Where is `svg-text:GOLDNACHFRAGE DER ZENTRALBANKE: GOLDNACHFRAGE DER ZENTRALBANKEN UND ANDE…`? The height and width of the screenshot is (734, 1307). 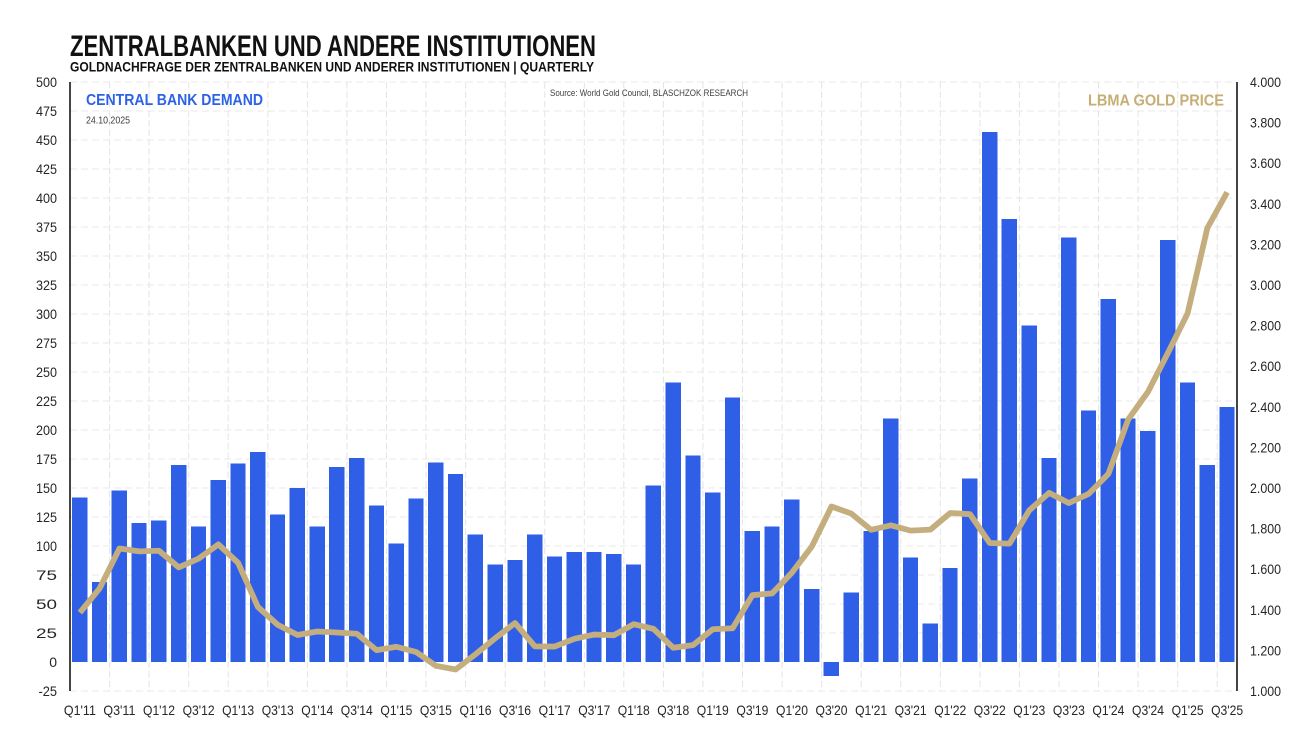 svg-text:GOLDNACHFRAGE DER ZENTRALBANKE: GOLDNACHFRAGE DER ZENTRALBANKEN UND ANDE… is located at coordinates (332, 67).